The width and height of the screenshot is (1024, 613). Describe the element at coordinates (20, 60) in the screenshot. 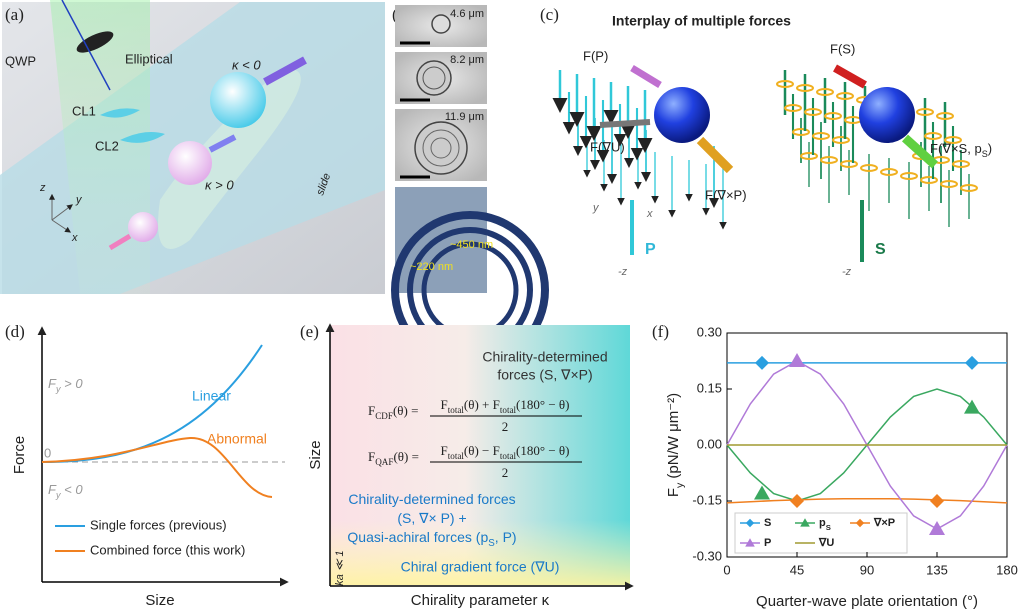

I see `label: QWP` at that location.